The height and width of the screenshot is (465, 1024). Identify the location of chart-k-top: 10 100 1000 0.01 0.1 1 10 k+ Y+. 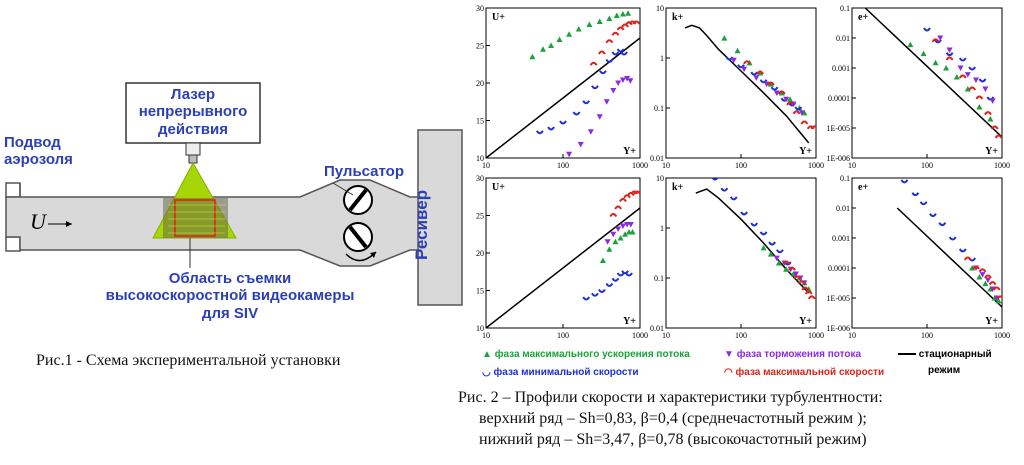
(737, 87).